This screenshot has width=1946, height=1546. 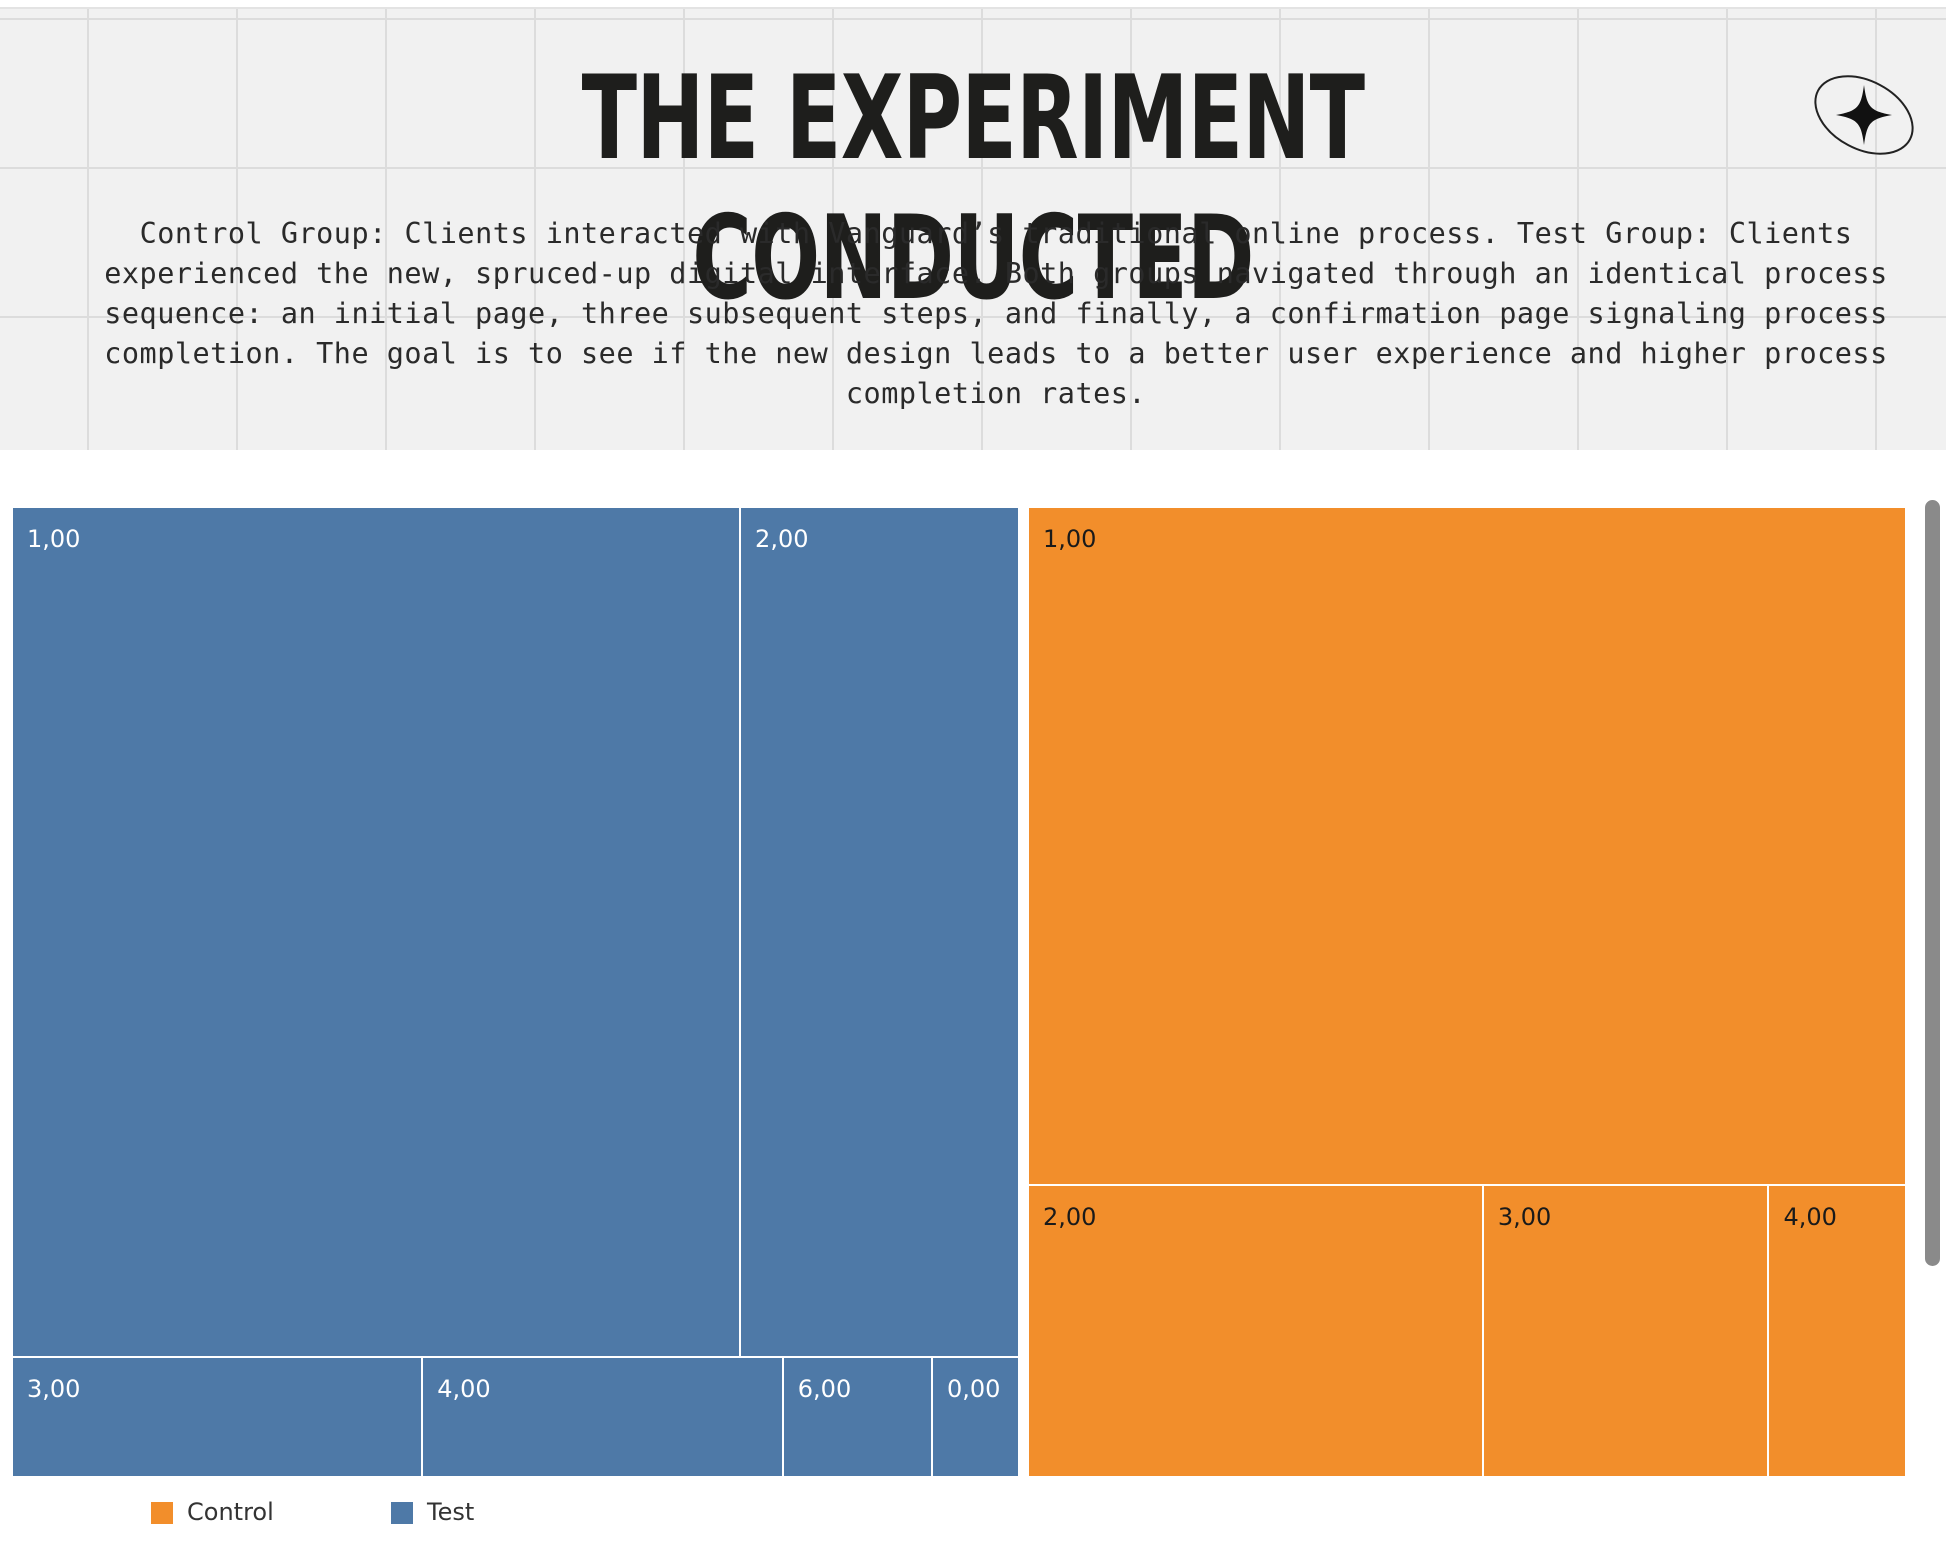 I want to click on treemap-tile-test-1: 2,00, so click(x=879, y=932).